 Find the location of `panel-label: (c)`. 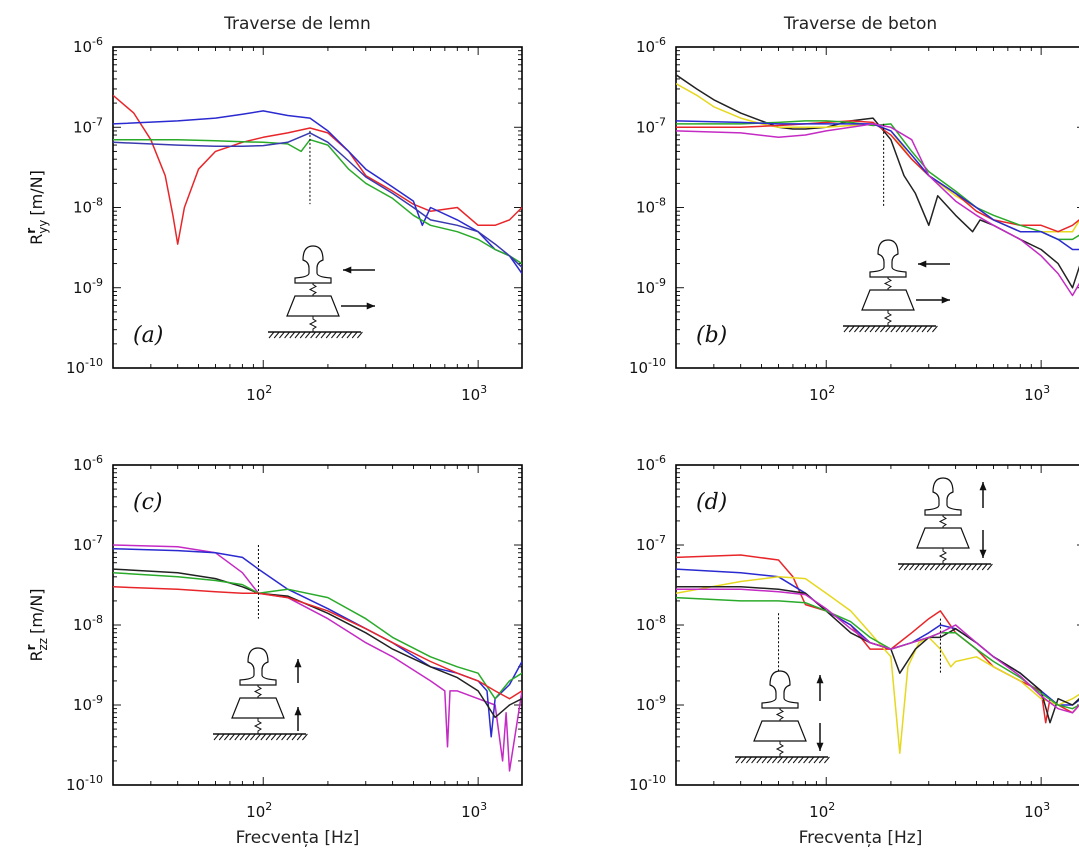

panel-label: (c) is located at coordinates (148, 502).